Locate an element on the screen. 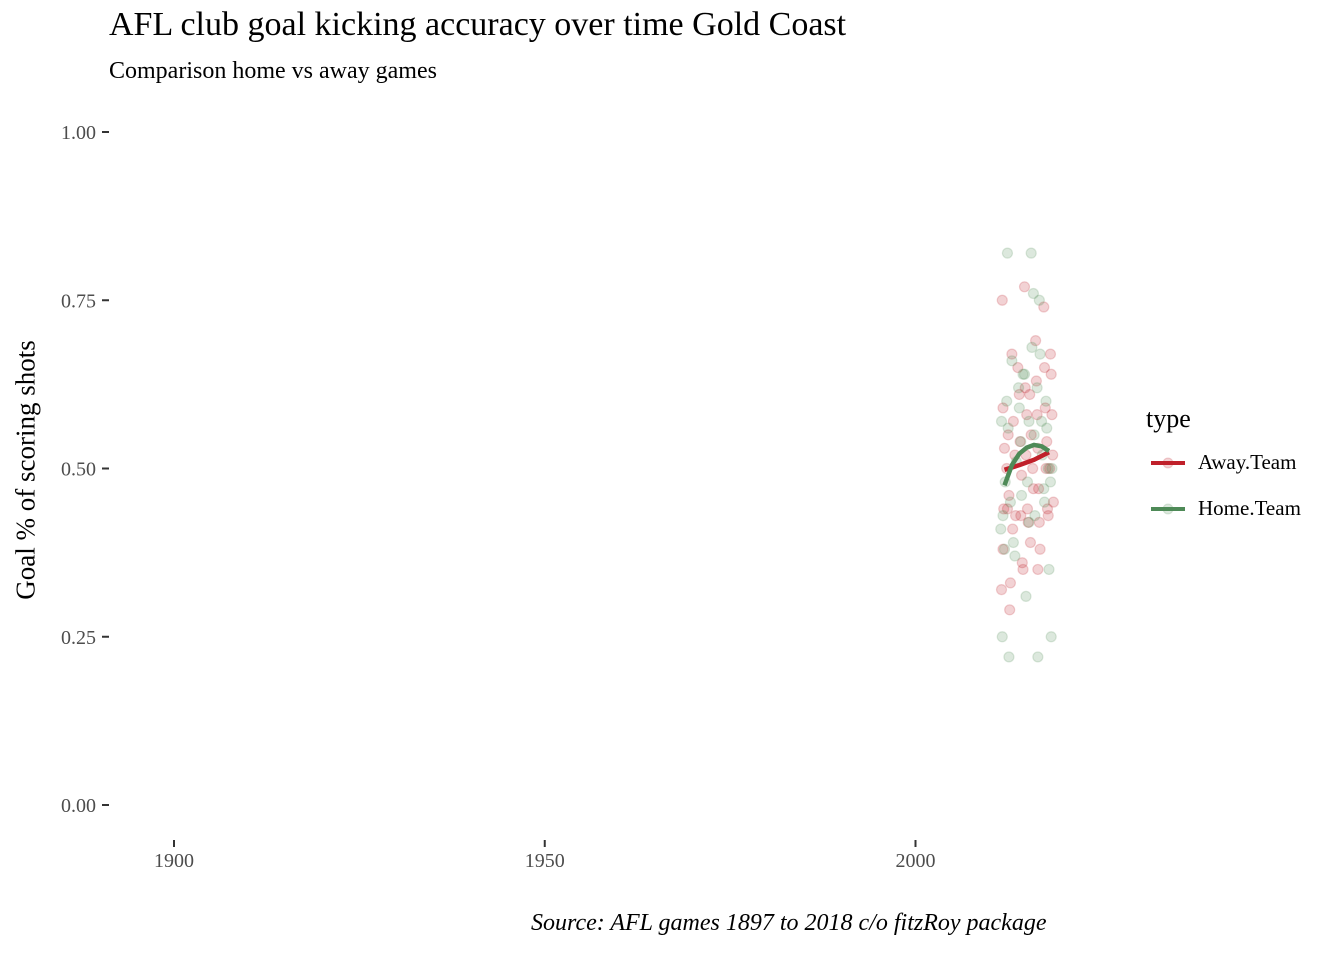 The height and width of the screenshot is (960, 1344). y-tick-label: 0.00 is located at coordinates (78, 806).